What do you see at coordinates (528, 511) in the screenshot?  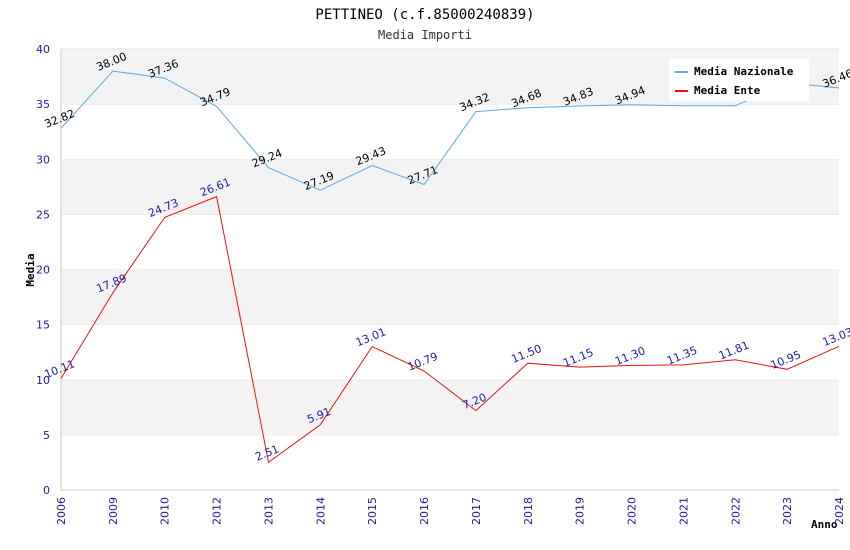 I see `x-tick-label: 2018` at bounding box center [528, 511].